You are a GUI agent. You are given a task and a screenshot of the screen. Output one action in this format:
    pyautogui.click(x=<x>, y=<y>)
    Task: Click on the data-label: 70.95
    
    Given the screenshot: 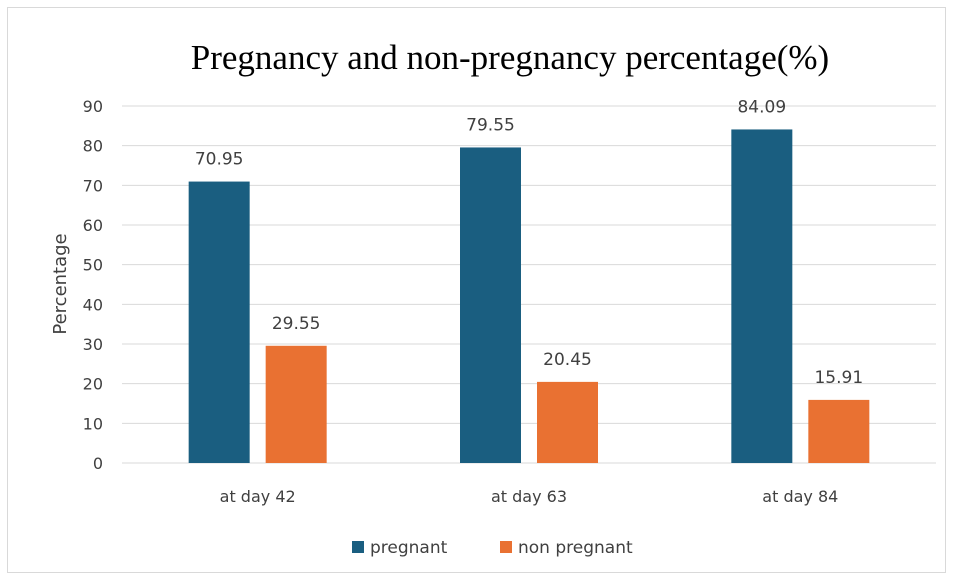 What is the action you would take?
    pyautogui.click(x=219, y=160)
    